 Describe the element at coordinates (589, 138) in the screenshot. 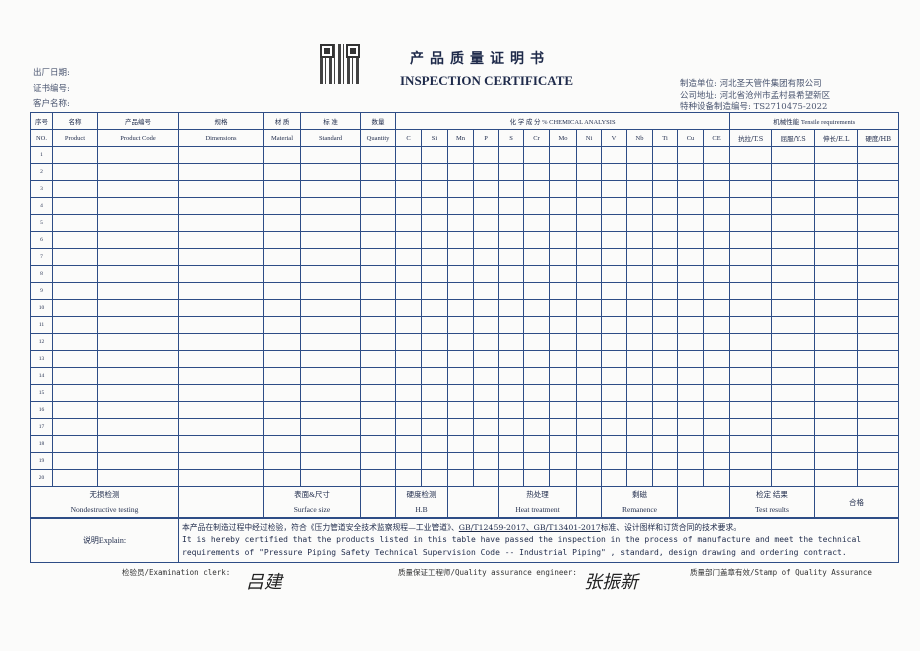

I see `chem-col-ni: Ni` at that location.